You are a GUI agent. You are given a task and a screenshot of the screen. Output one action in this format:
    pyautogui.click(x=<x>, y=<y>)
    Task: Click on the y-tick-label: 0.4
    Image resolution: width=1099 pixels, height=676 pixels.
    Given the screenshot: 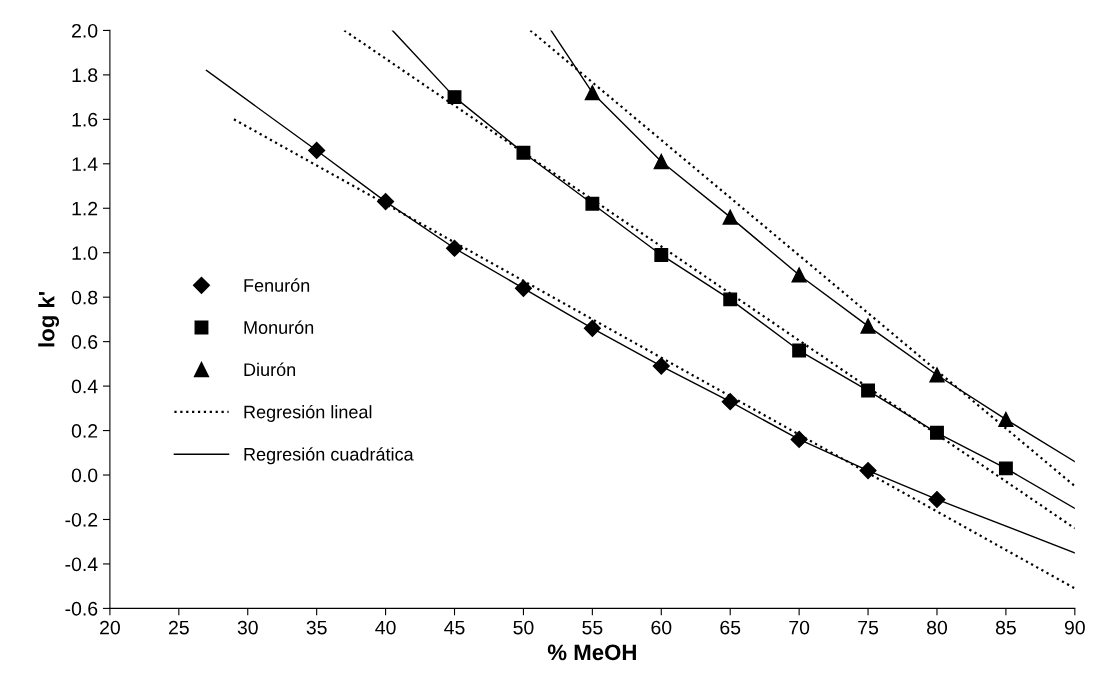 What is the action you would take?
    pyautogui.click(x=84, y=386)
    